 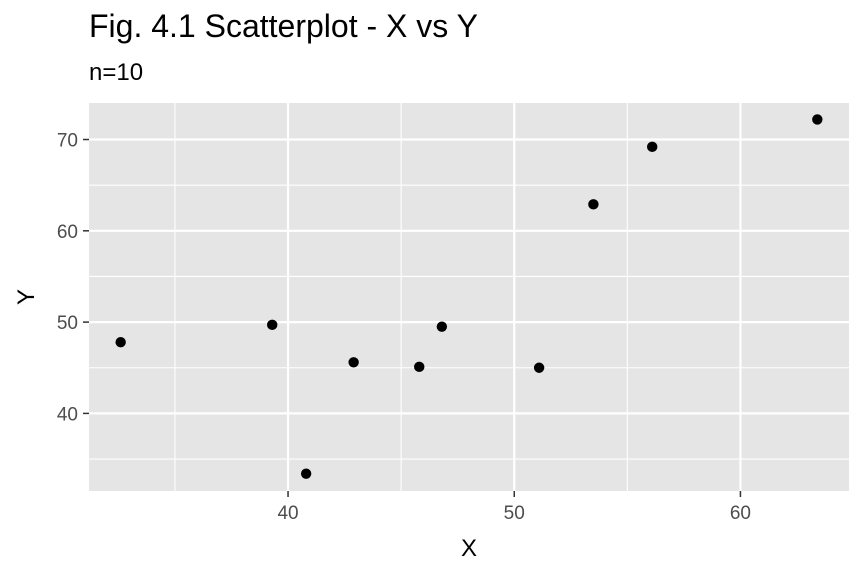 I want to click on x-axis-title: X, so click(x=469, y=548).